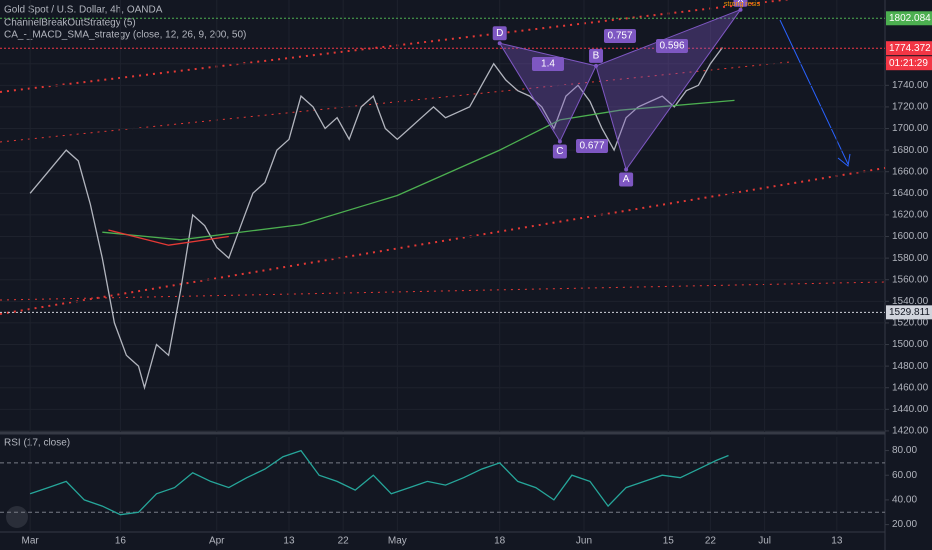 The image size is (932, 550). Describe the element at coordinates (910, 150) in the screenshot. I see `y-tick-label: 1680.00` at that location.